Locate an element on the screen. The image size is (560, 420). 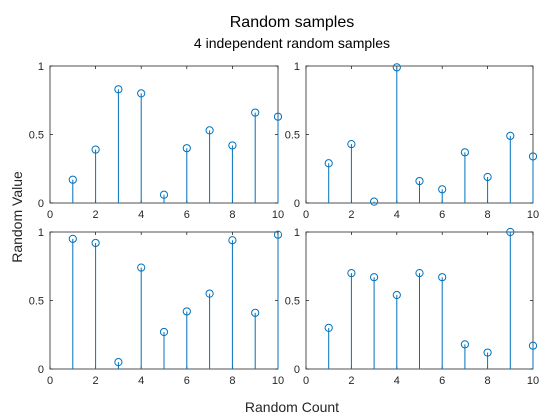
x-axis-label: Random Count is located at coordinates (292, 407).